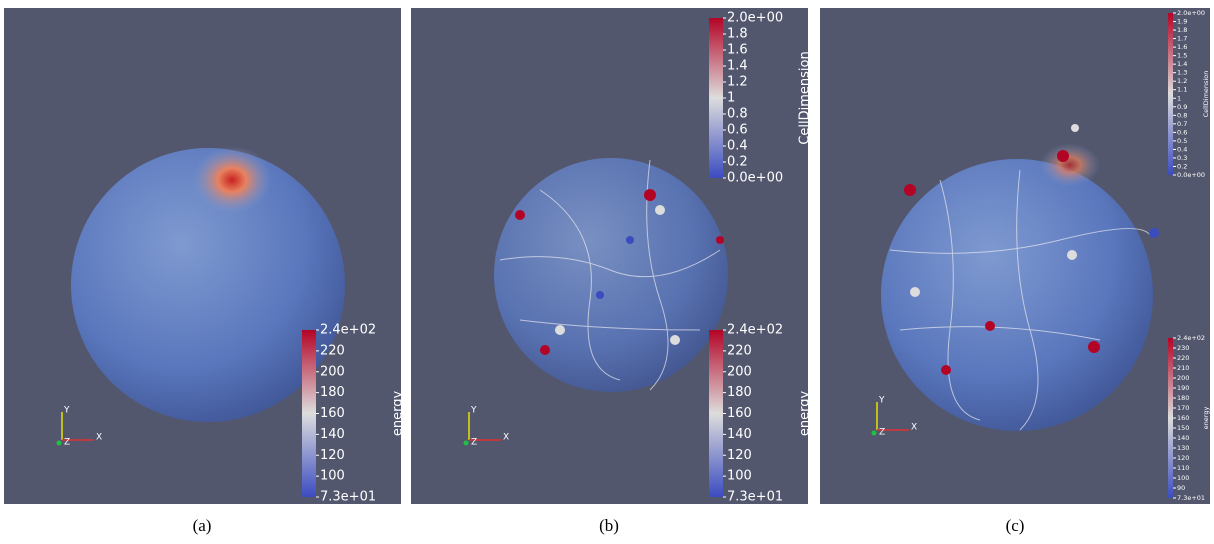 This screenshot has height=544, width=1214. I want to click on colorbar-tick-label: 230, so click(1183, 348).